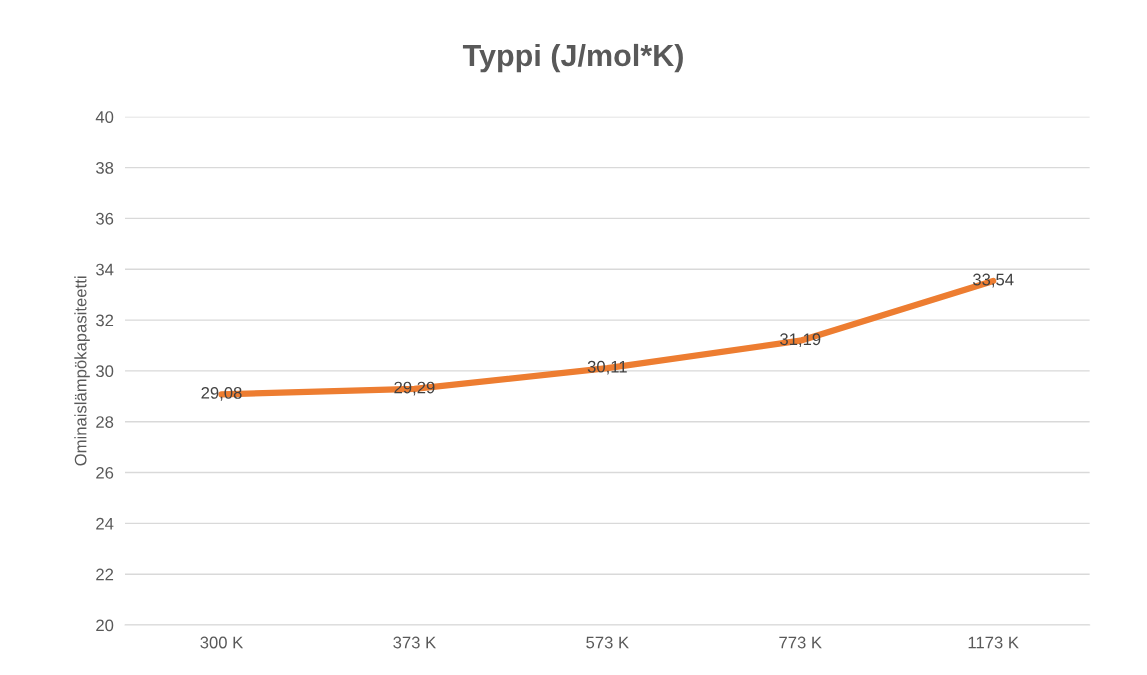 This screenshot has height=675, width=1147. I want to click on y-tick-label: 22, so click(105, 574).